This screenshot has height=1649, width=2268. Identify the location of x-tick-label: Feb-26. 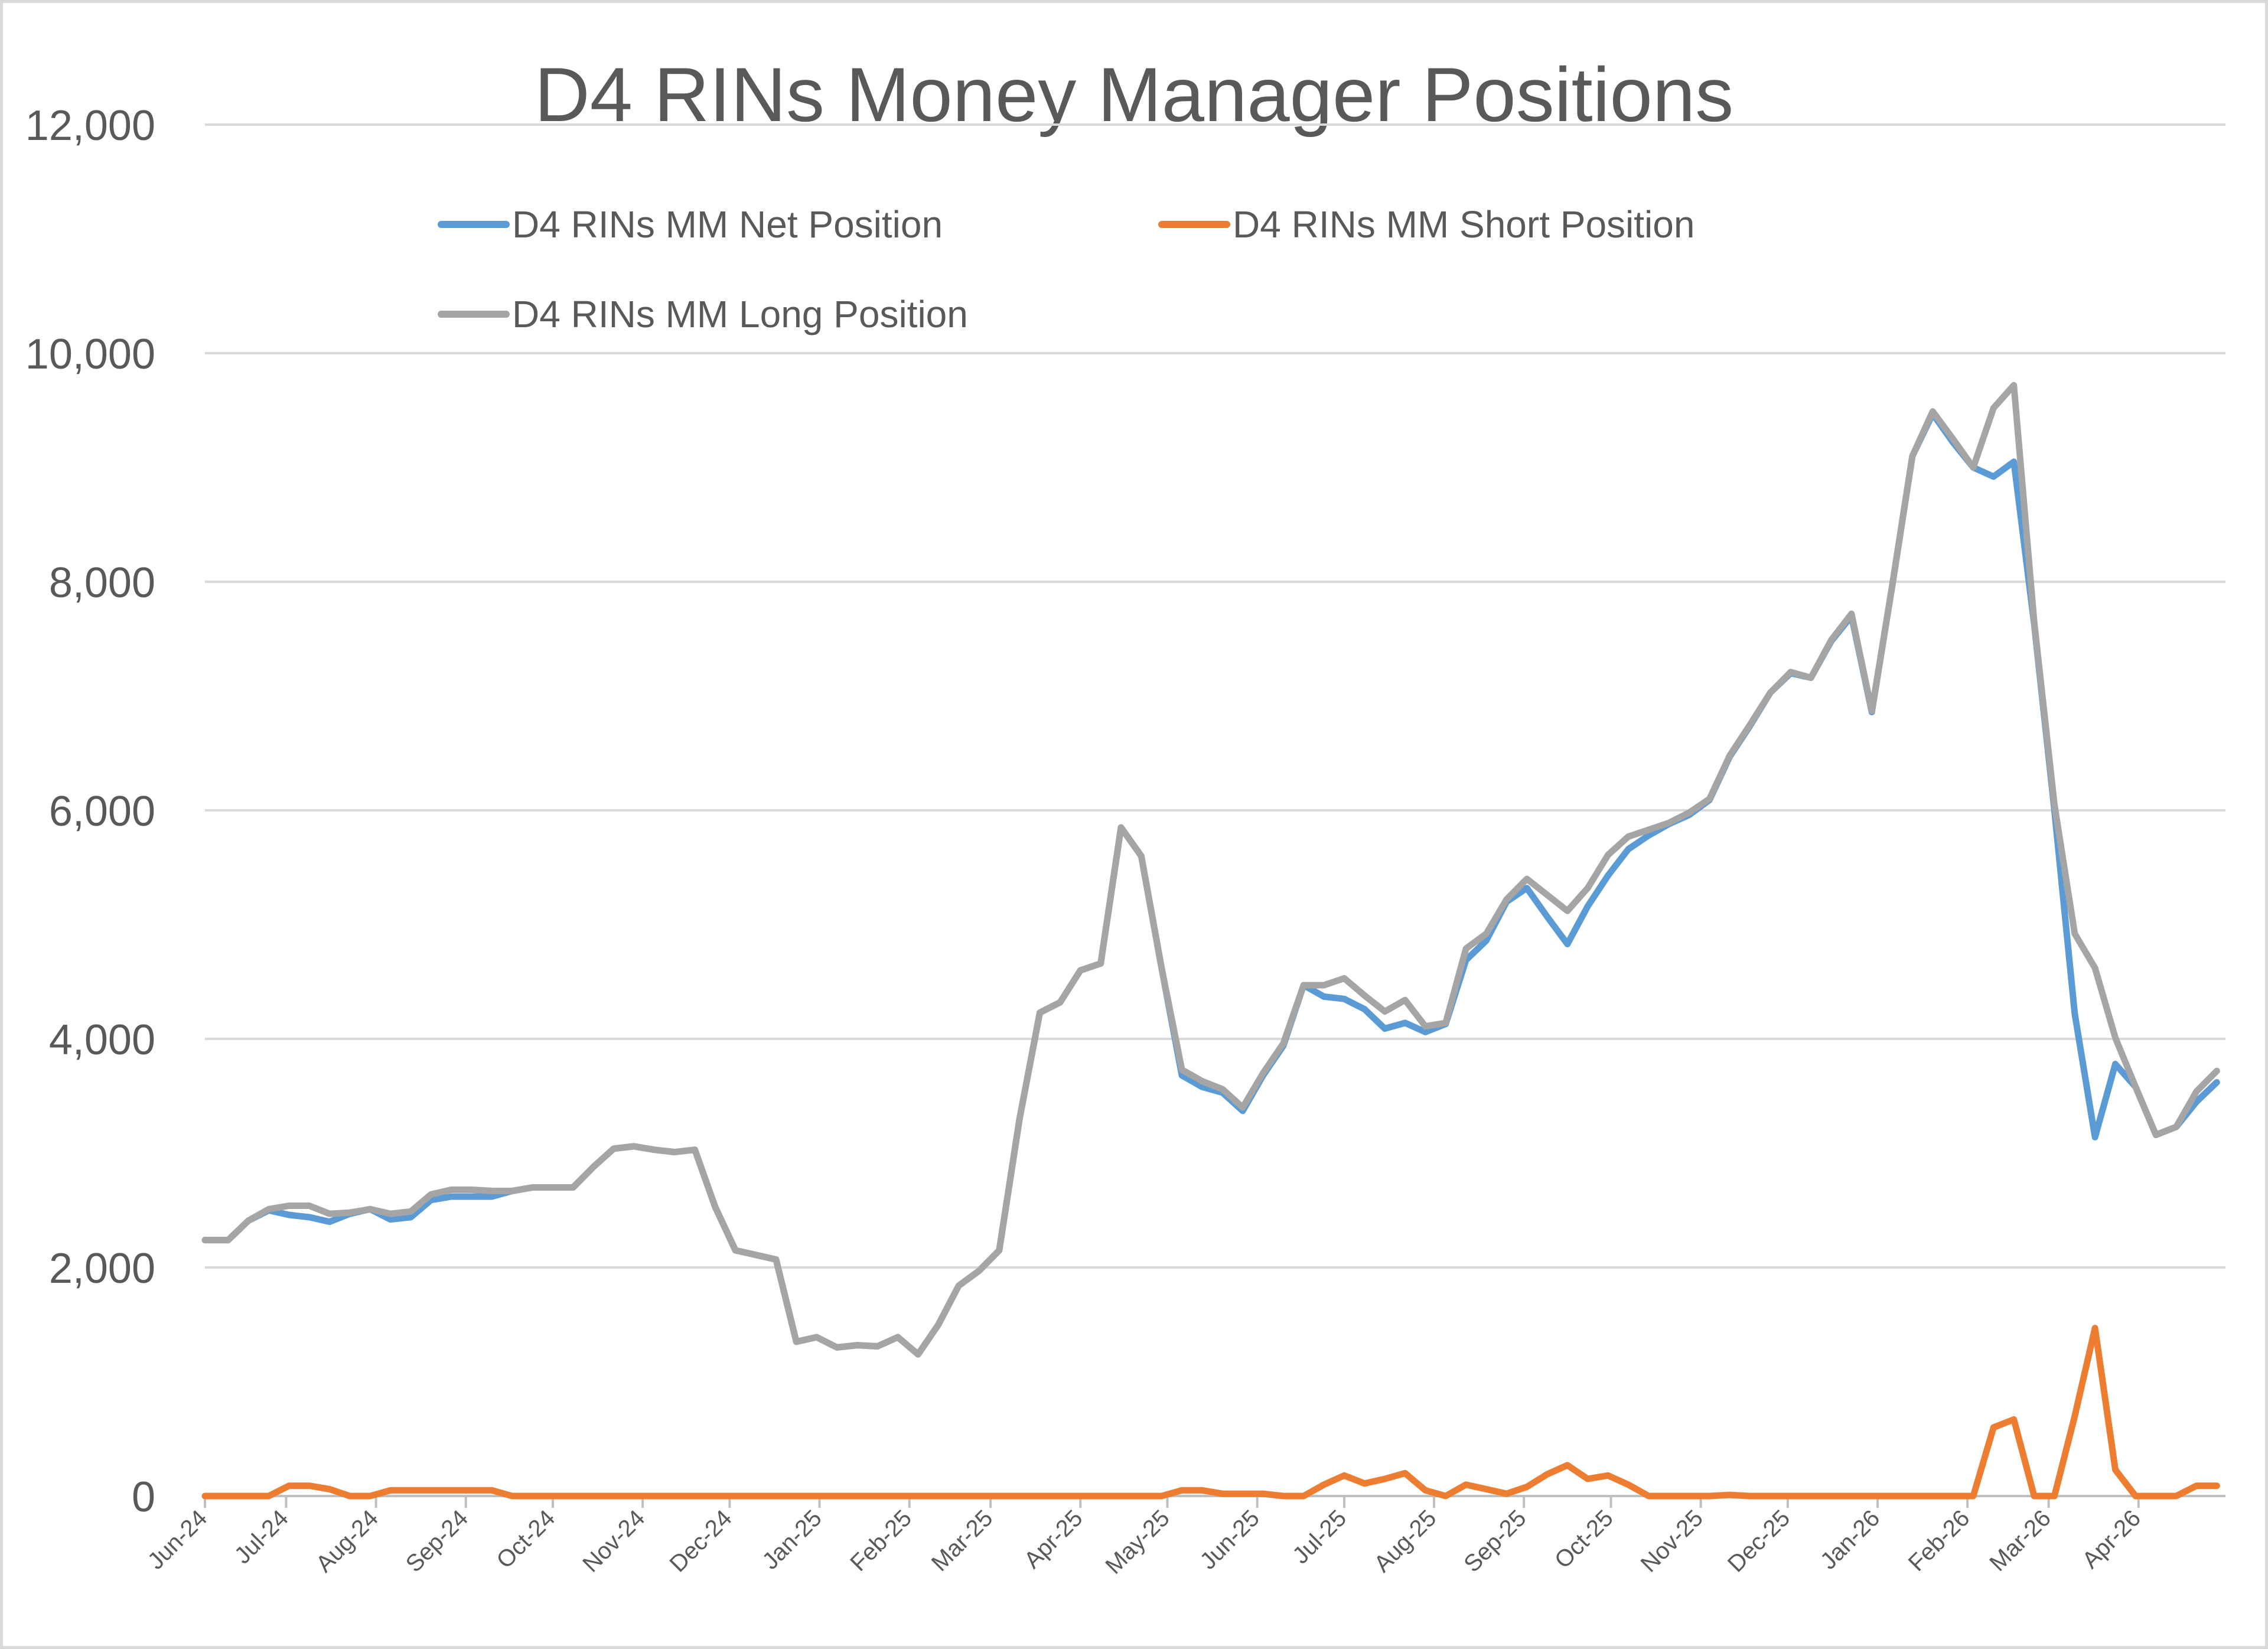
(1939, 1540).